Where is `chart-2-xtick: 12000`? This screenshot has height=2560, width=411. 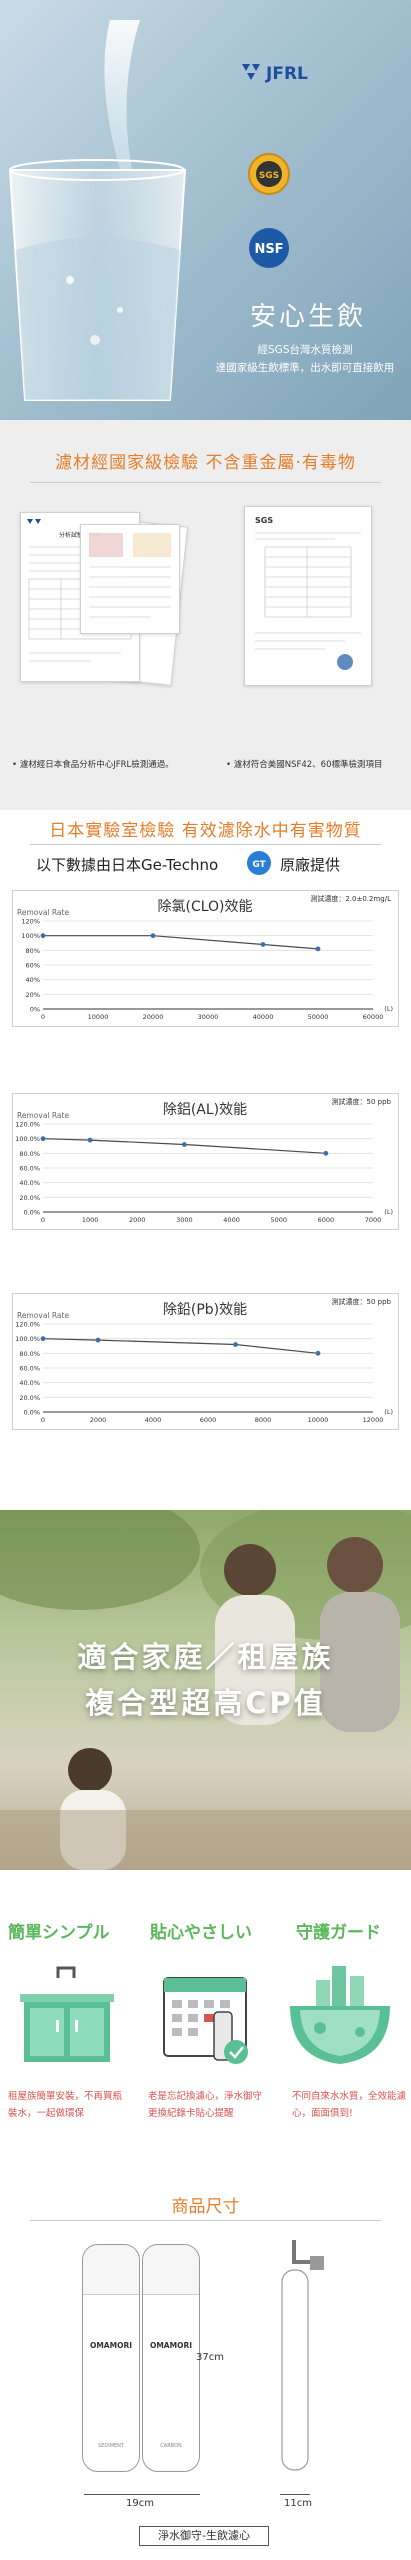 chart-2-xtick: 12000 is located at coordinates (373, 1420).